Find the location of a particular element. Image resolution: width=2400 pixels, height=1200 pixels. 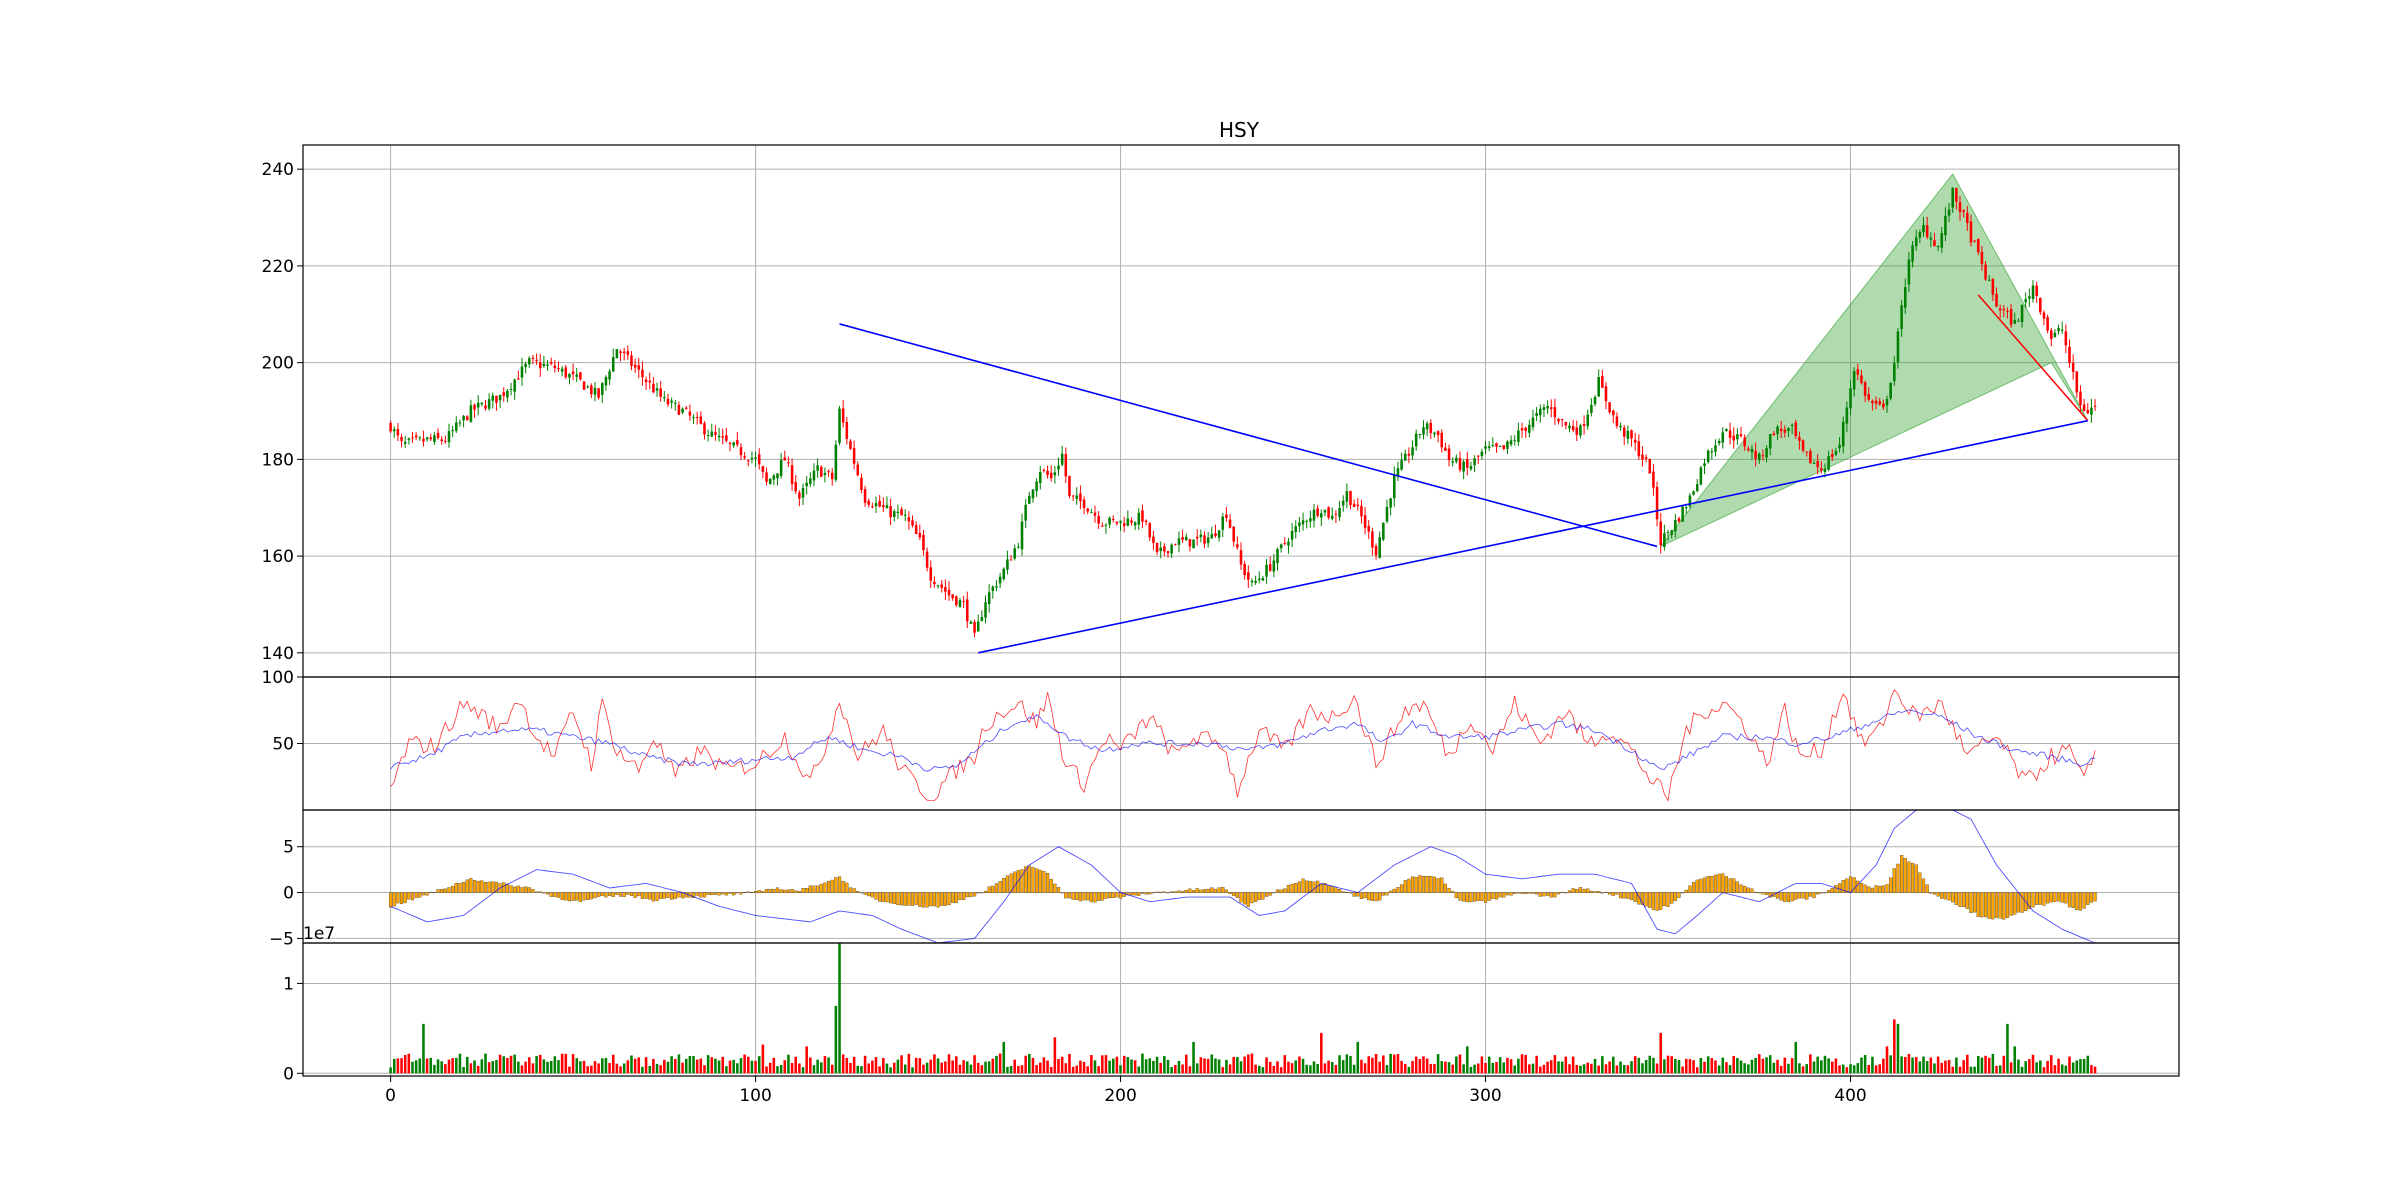

rsi-grid is located at coordinates (1241, 743).